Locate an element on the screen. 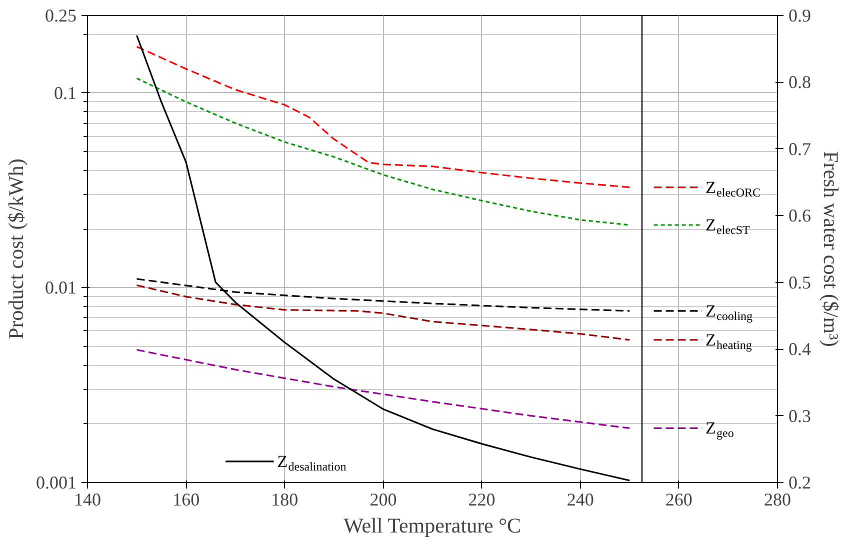  y-tick-label: 0.001 is located at coordinates (56, 482).